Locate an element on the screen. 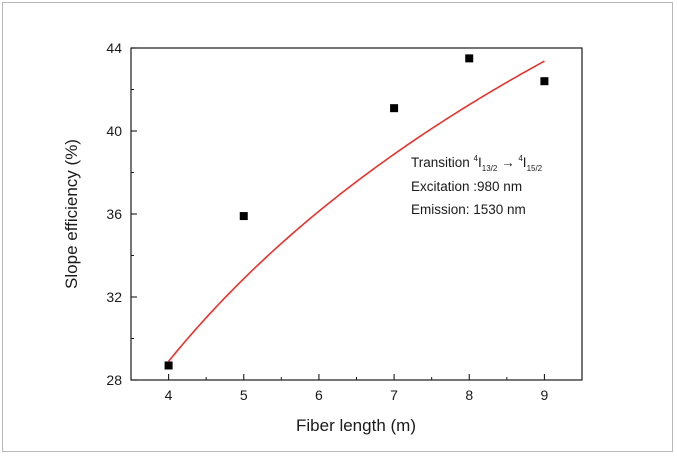  y-tick-label: 44 is located at coordinates (114, 48).